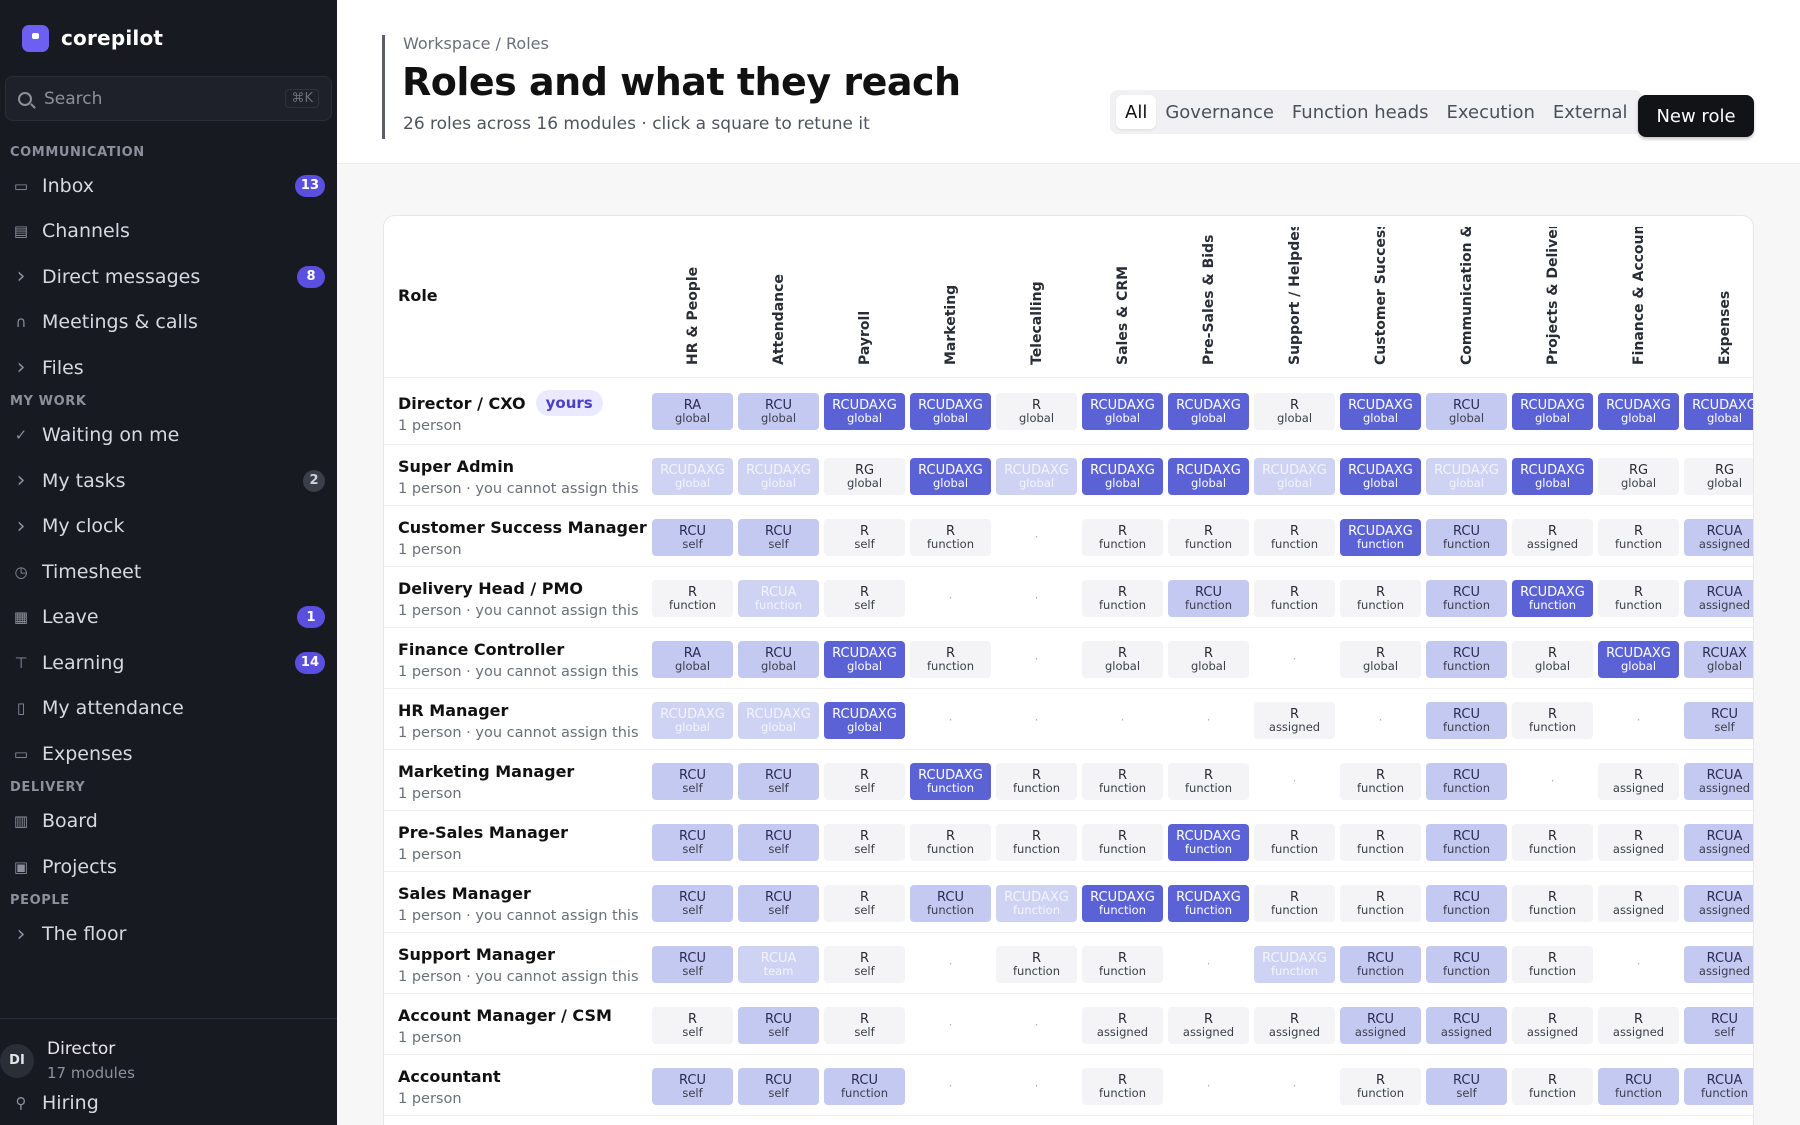 This screenshot has height=1125, width=1800. I want to click on permission-cell: RG global, so click(864, 476).